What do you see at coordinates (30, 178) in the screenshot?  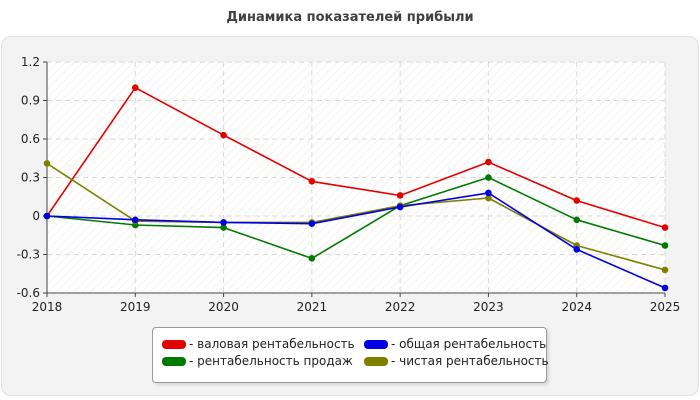 I see `y-tick-label: 0.3` at bounding box center [30, 178].